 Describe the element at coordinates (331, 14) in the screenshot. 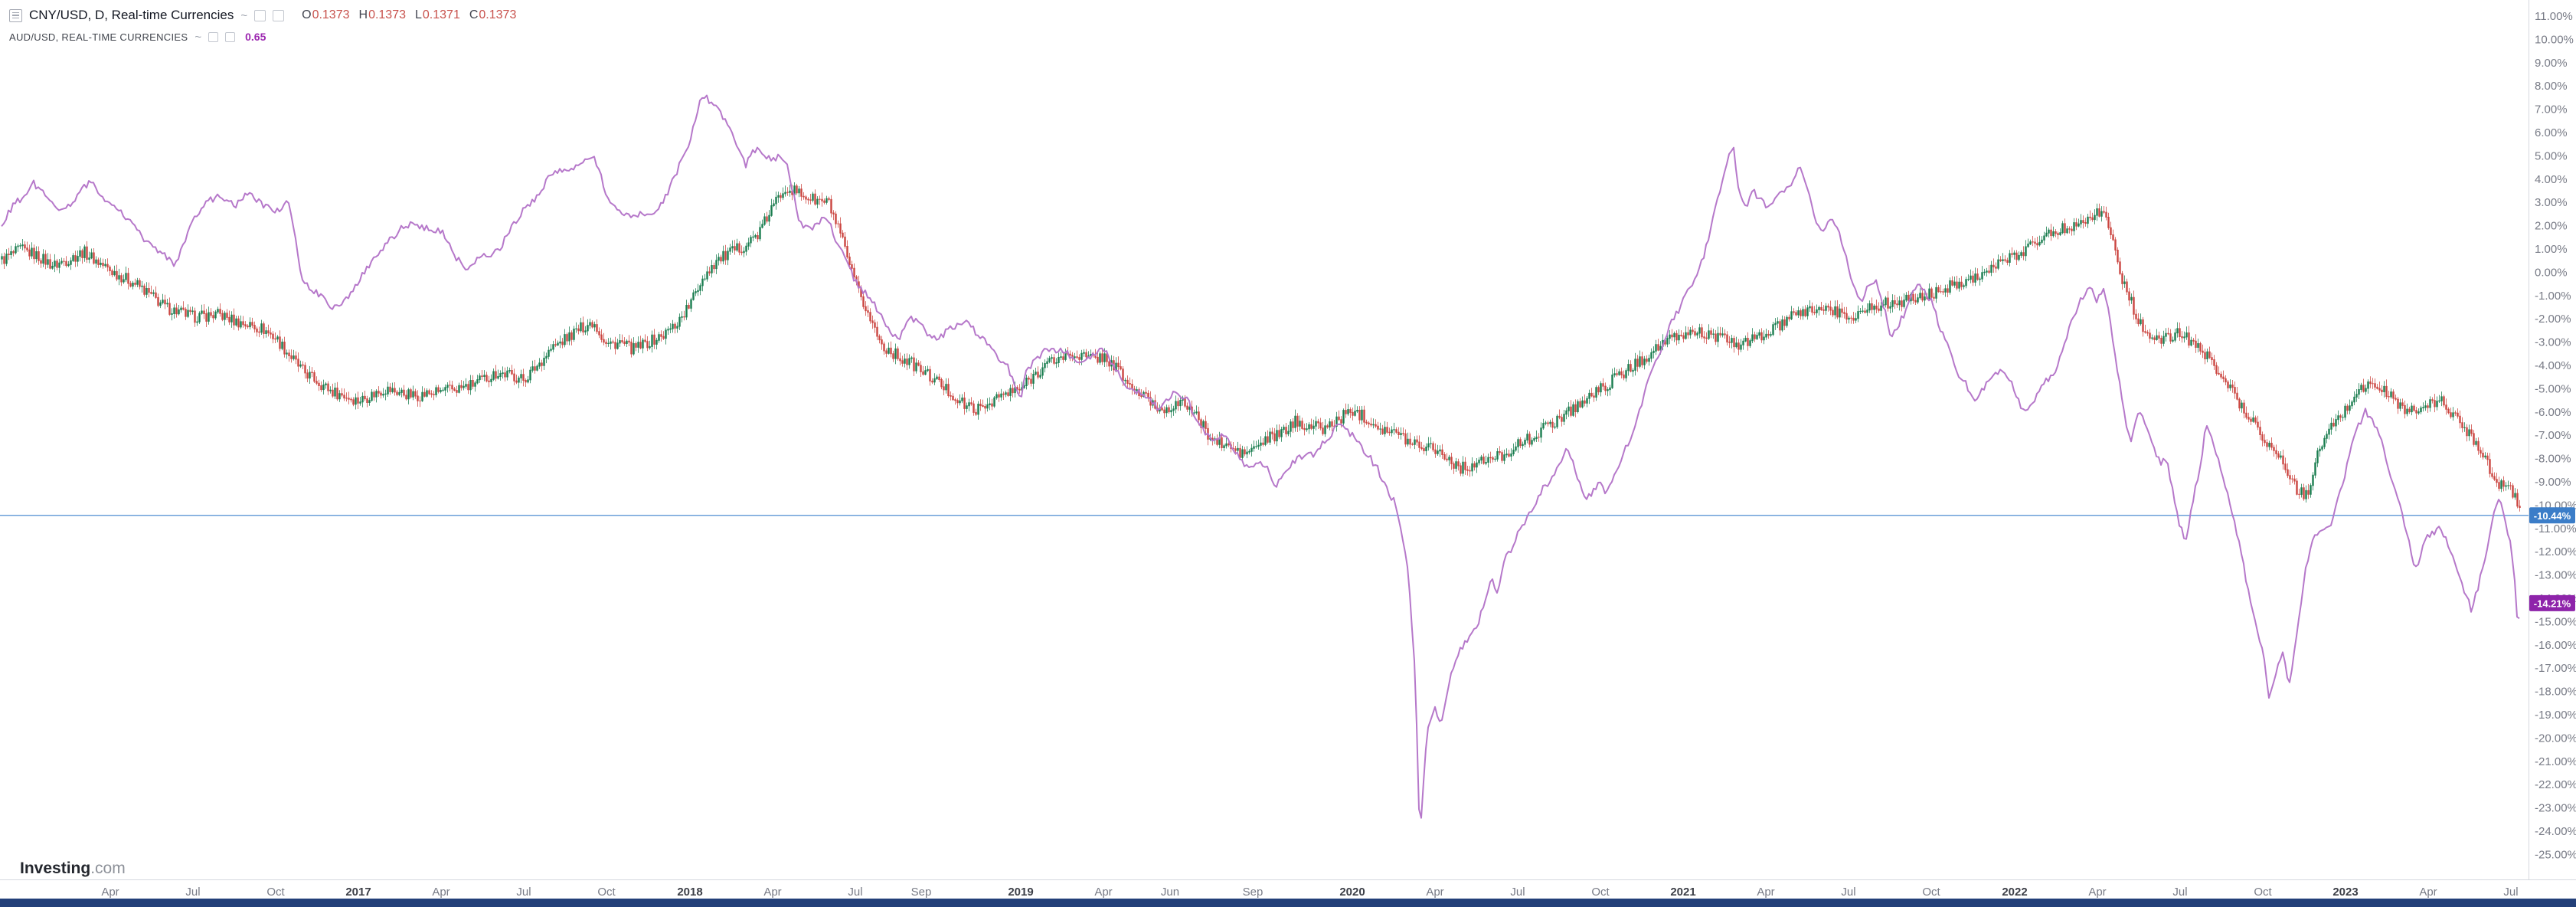

I see `open-value: 0.1373` at that location.